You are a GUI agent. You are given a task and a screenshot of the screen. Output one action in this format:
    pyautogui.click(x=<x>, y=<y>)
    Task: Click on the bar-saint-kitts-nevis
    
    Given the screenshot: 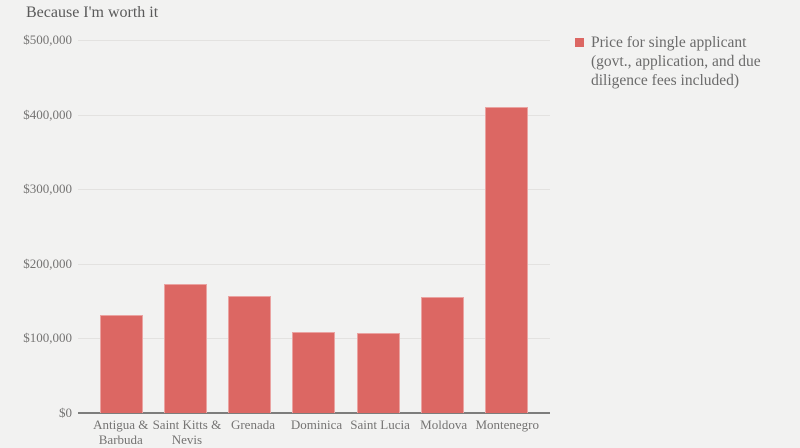 What is the action you would take?
    pyautogui.click(x=185, y=348)
    